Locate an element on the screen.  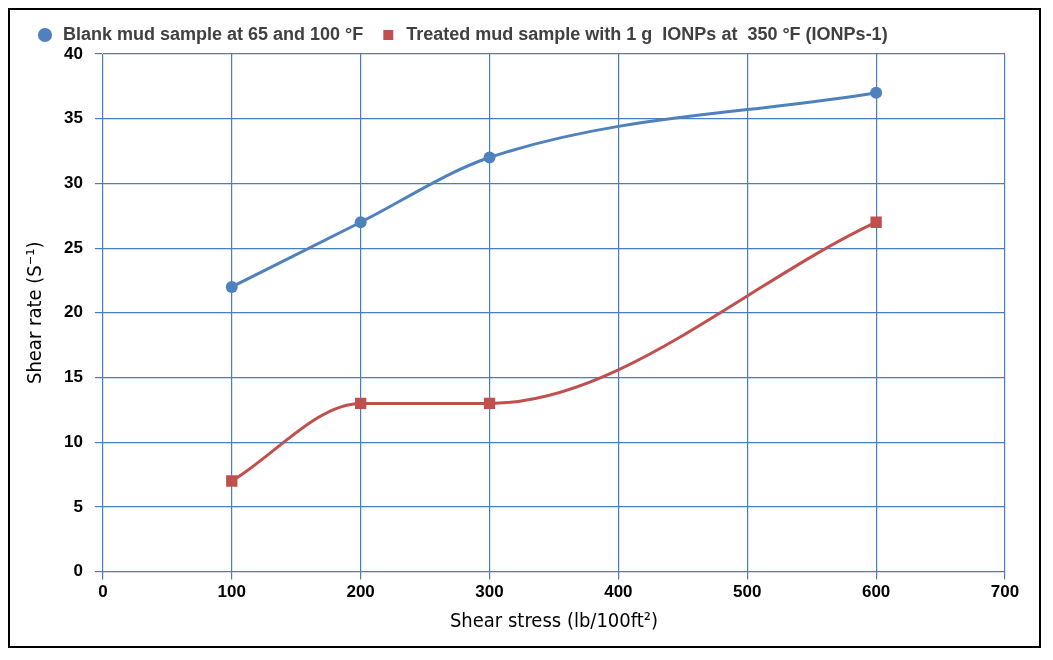
x-tick-label: 600 is located at coordinates (876, 592).